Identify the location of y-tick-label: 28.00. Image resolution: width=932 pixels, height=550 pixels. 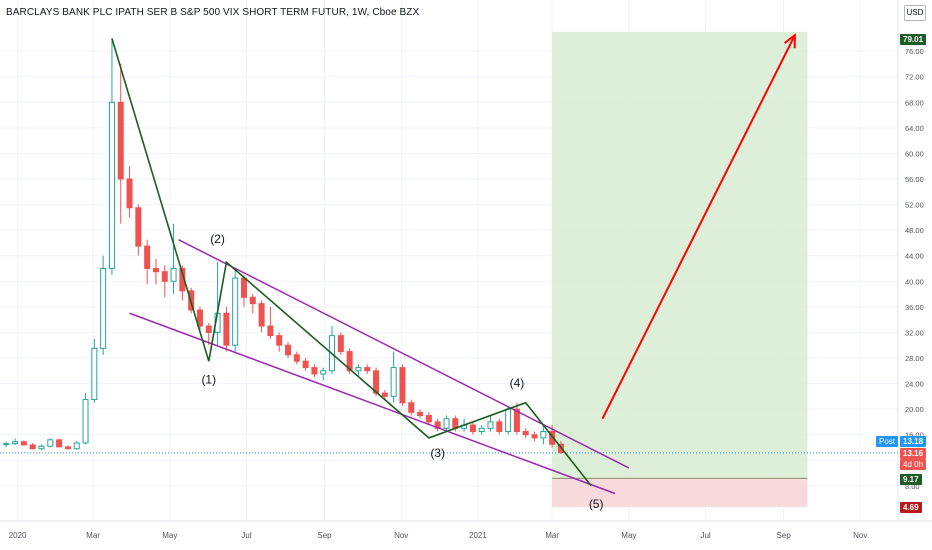
(914, 358).